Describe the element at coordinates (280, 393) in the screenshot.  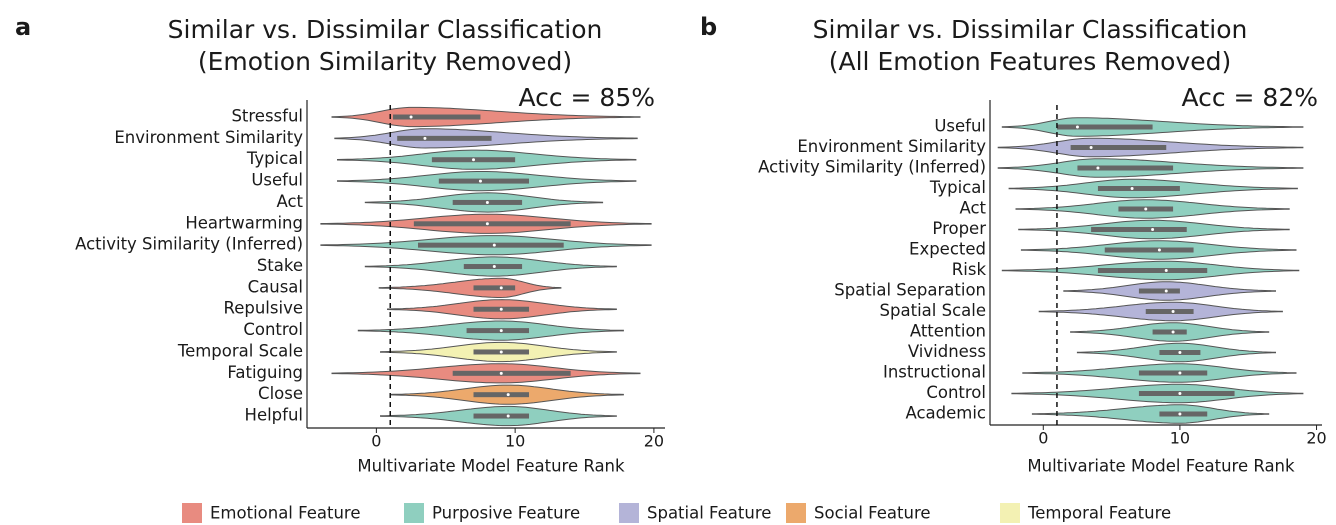
I see `category-label: Close` at that location.